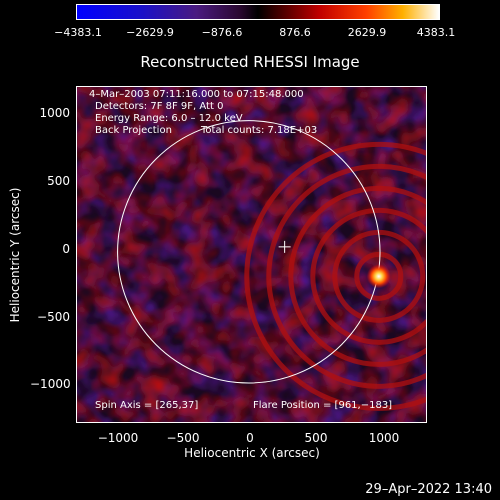 The image size is (500, 500). Describe the element at coordinates (384, 438) in the screenshot. I see `x-tick-label: 1000` at that location.